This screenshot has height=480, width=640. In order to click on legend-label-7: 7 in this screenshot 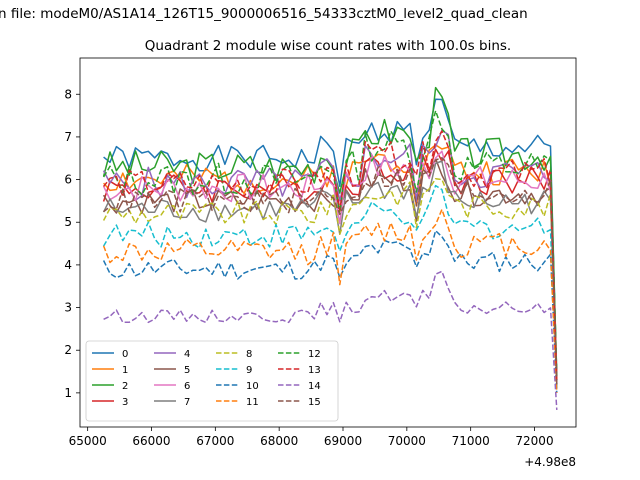, I will do `click(187, 402)`.